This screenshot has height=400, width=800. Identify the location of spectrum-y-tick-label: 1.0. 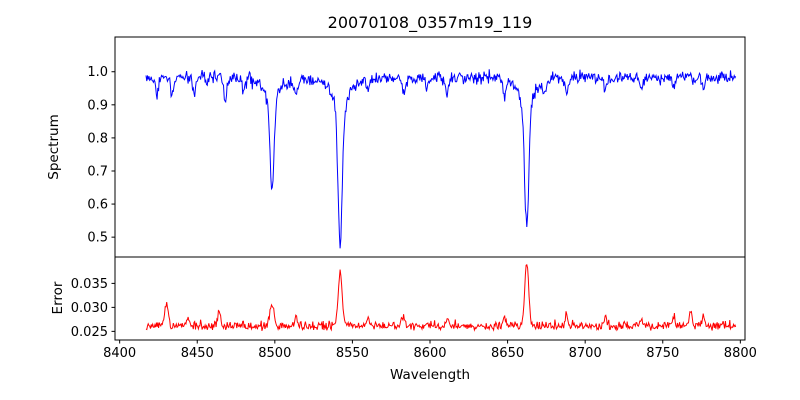
(97, 72).